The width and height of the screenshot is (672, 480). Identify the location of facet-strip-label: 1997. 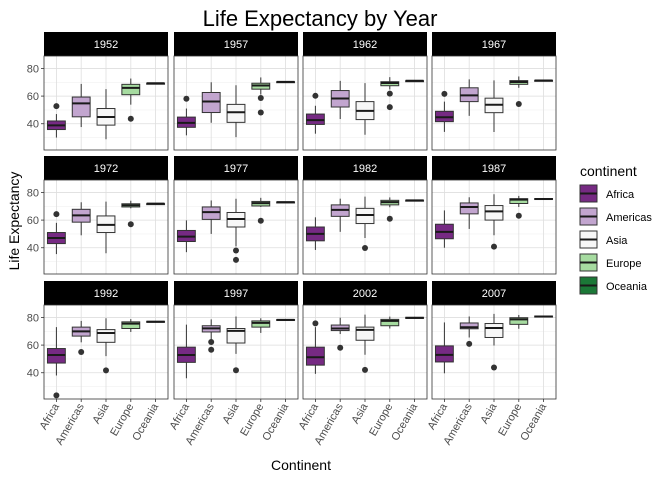
(236, 294).